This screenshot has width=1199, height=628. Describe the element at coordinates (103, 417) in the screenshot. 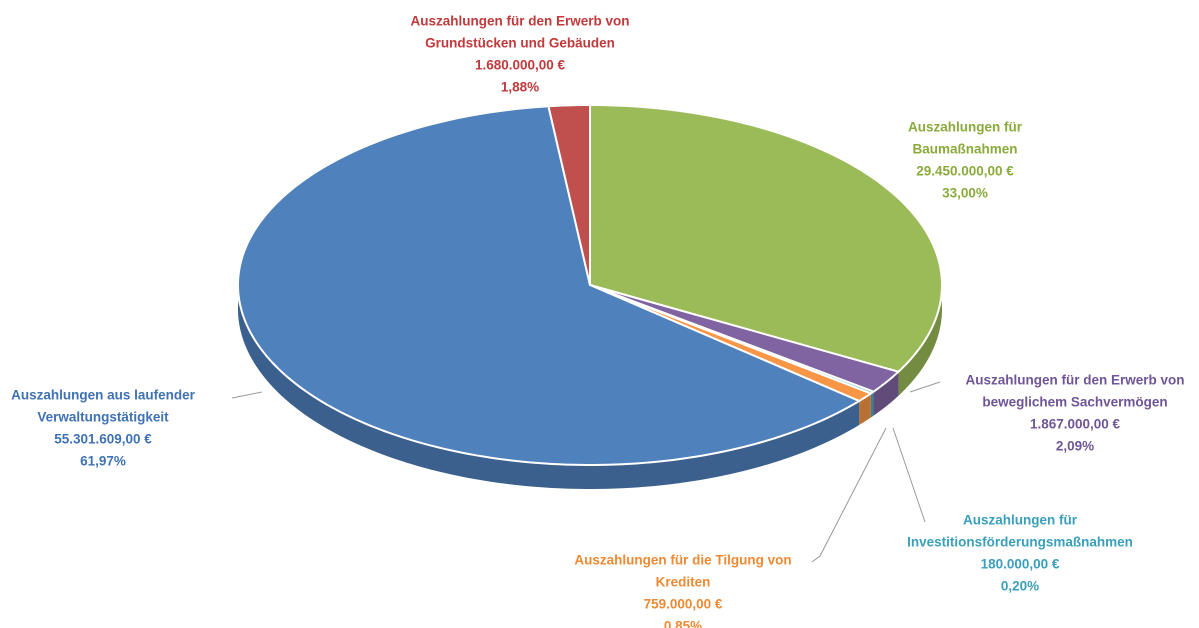

I see `category-label: Verwaltungstätigkeit` at that location.